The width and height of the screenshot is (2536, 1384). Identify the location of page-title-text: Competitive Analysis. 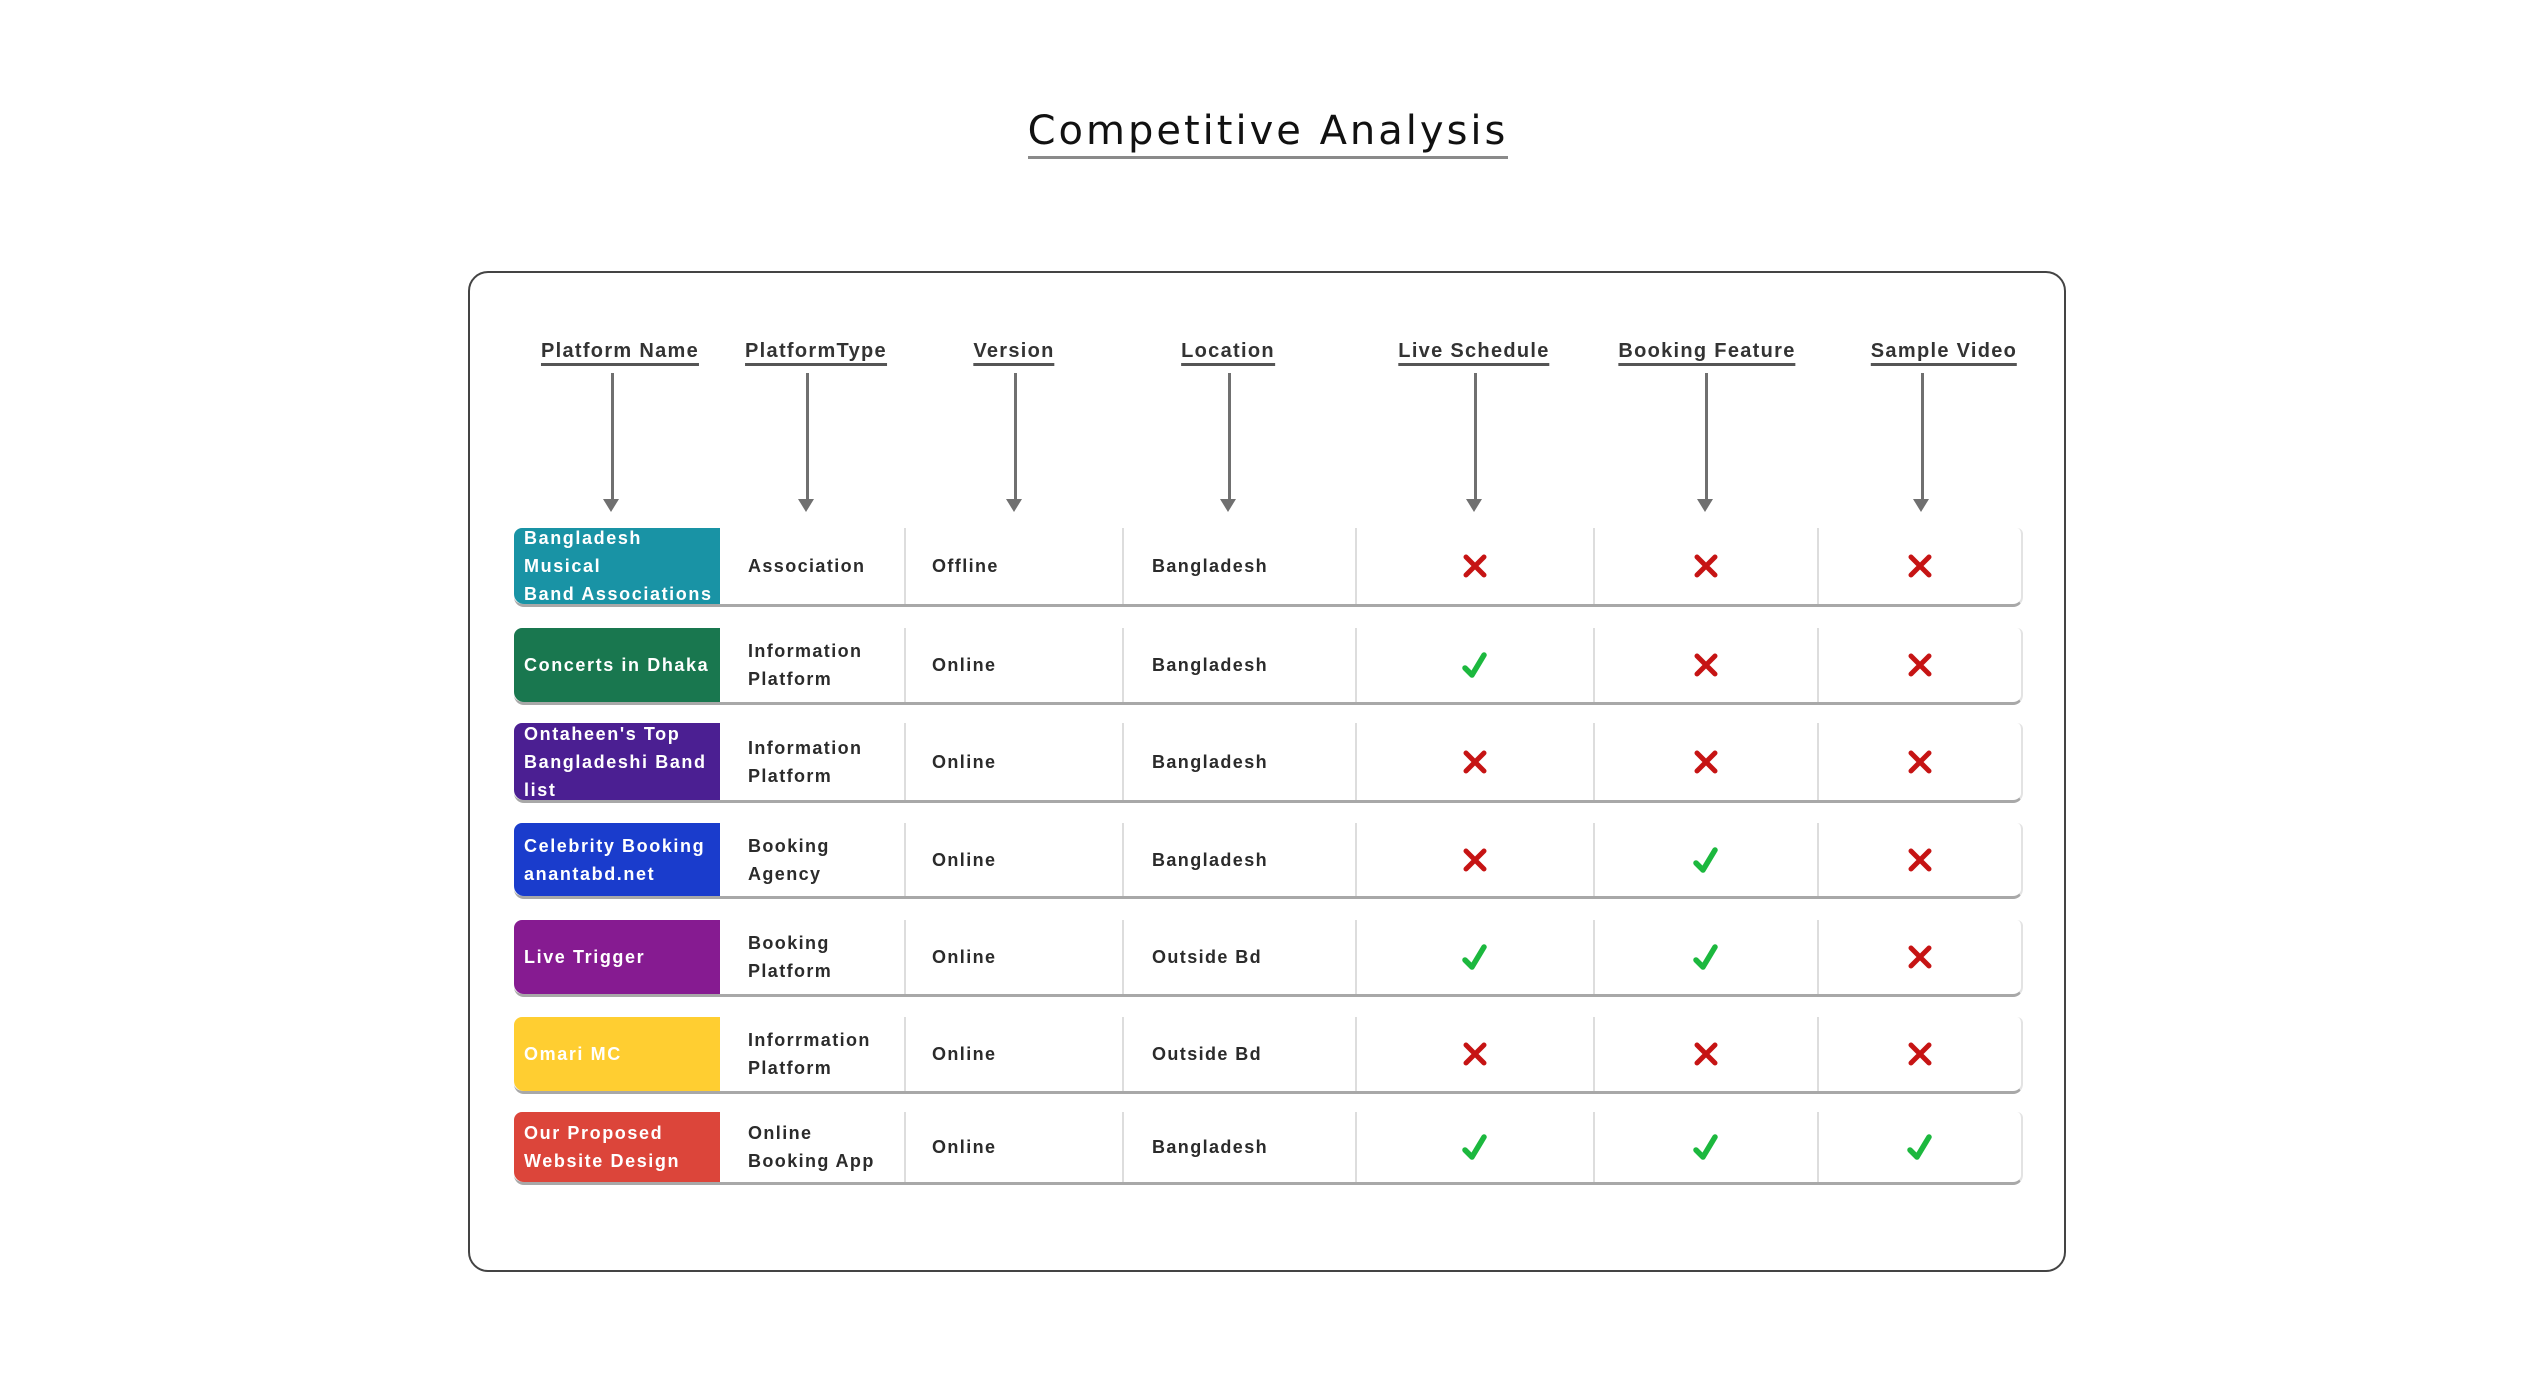
(1268, 133).